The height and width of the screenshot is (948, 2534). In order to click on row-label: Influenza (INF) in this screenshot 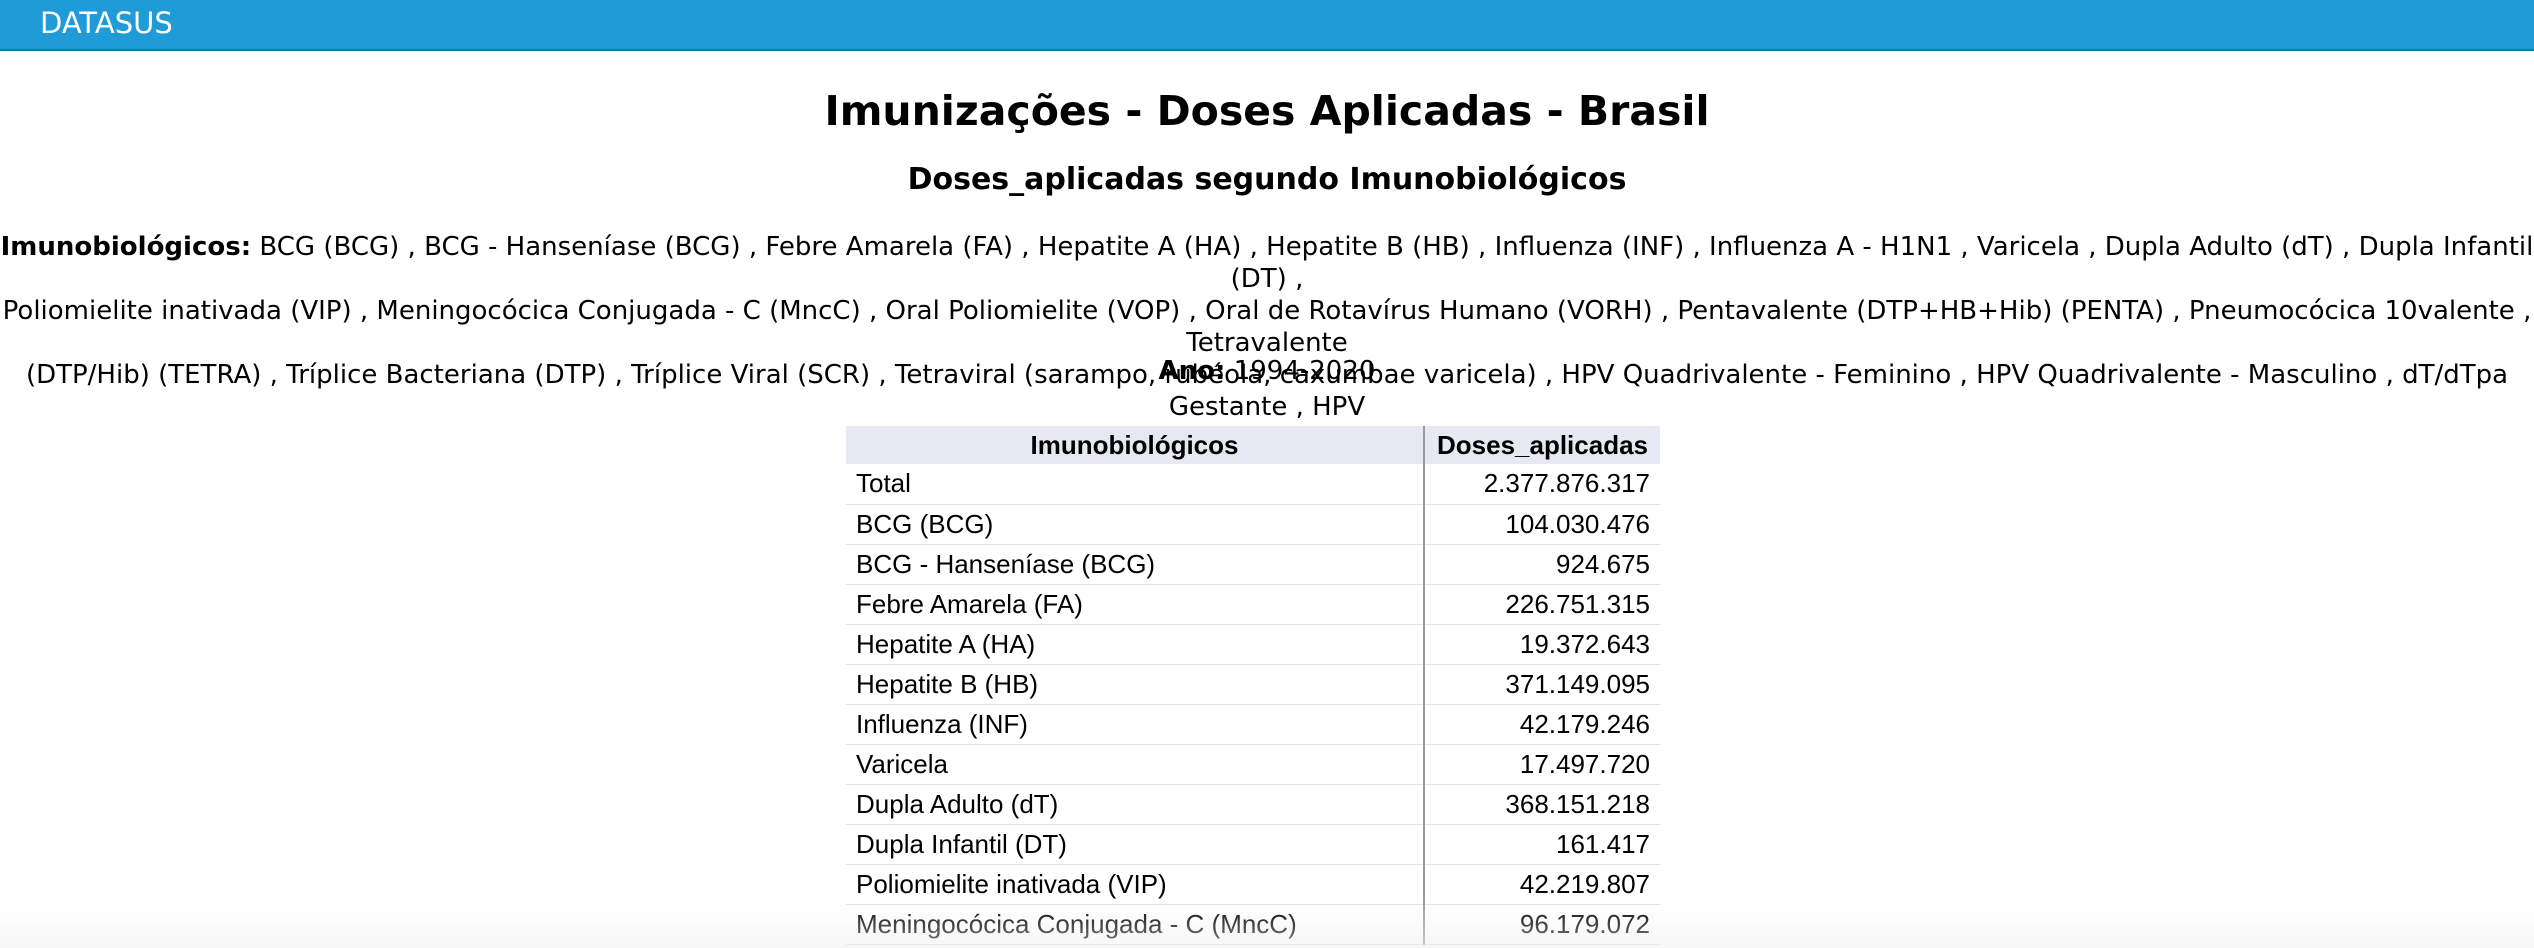, I will do `click(1135, 724)`.